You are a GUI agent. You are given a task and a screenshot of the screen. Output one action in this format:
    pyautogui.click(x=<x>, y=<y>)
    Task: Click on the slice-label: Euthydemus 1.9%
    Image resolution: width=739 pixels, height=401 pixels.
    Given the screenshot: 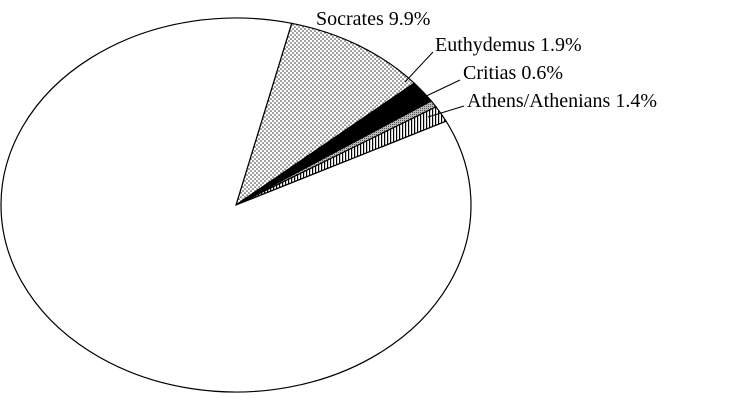 What is the action you would take?
    pyautogui.click(x=508, y=45)
    